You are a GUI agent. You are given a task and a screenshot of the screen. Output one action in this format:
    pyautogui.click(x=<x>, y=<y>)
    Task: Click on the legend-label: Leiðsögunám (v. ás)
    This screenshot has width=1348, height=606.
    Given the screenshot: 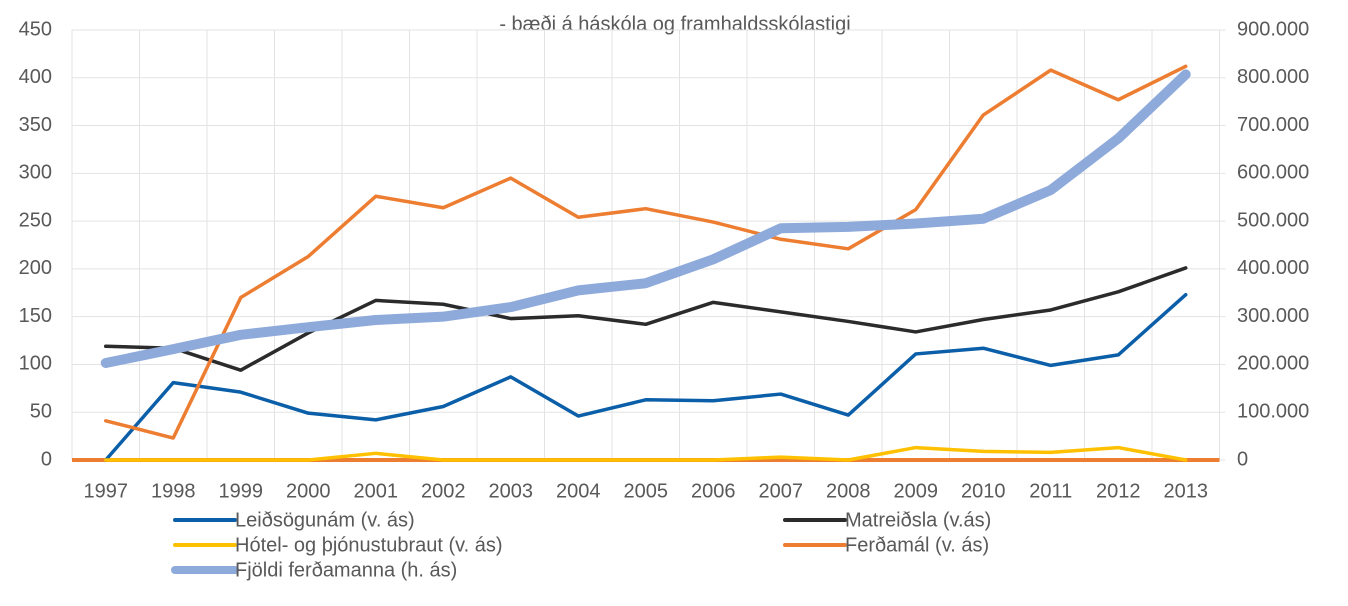 What is the action you would take?
    pyautogui.click(x=325, y=520)
    